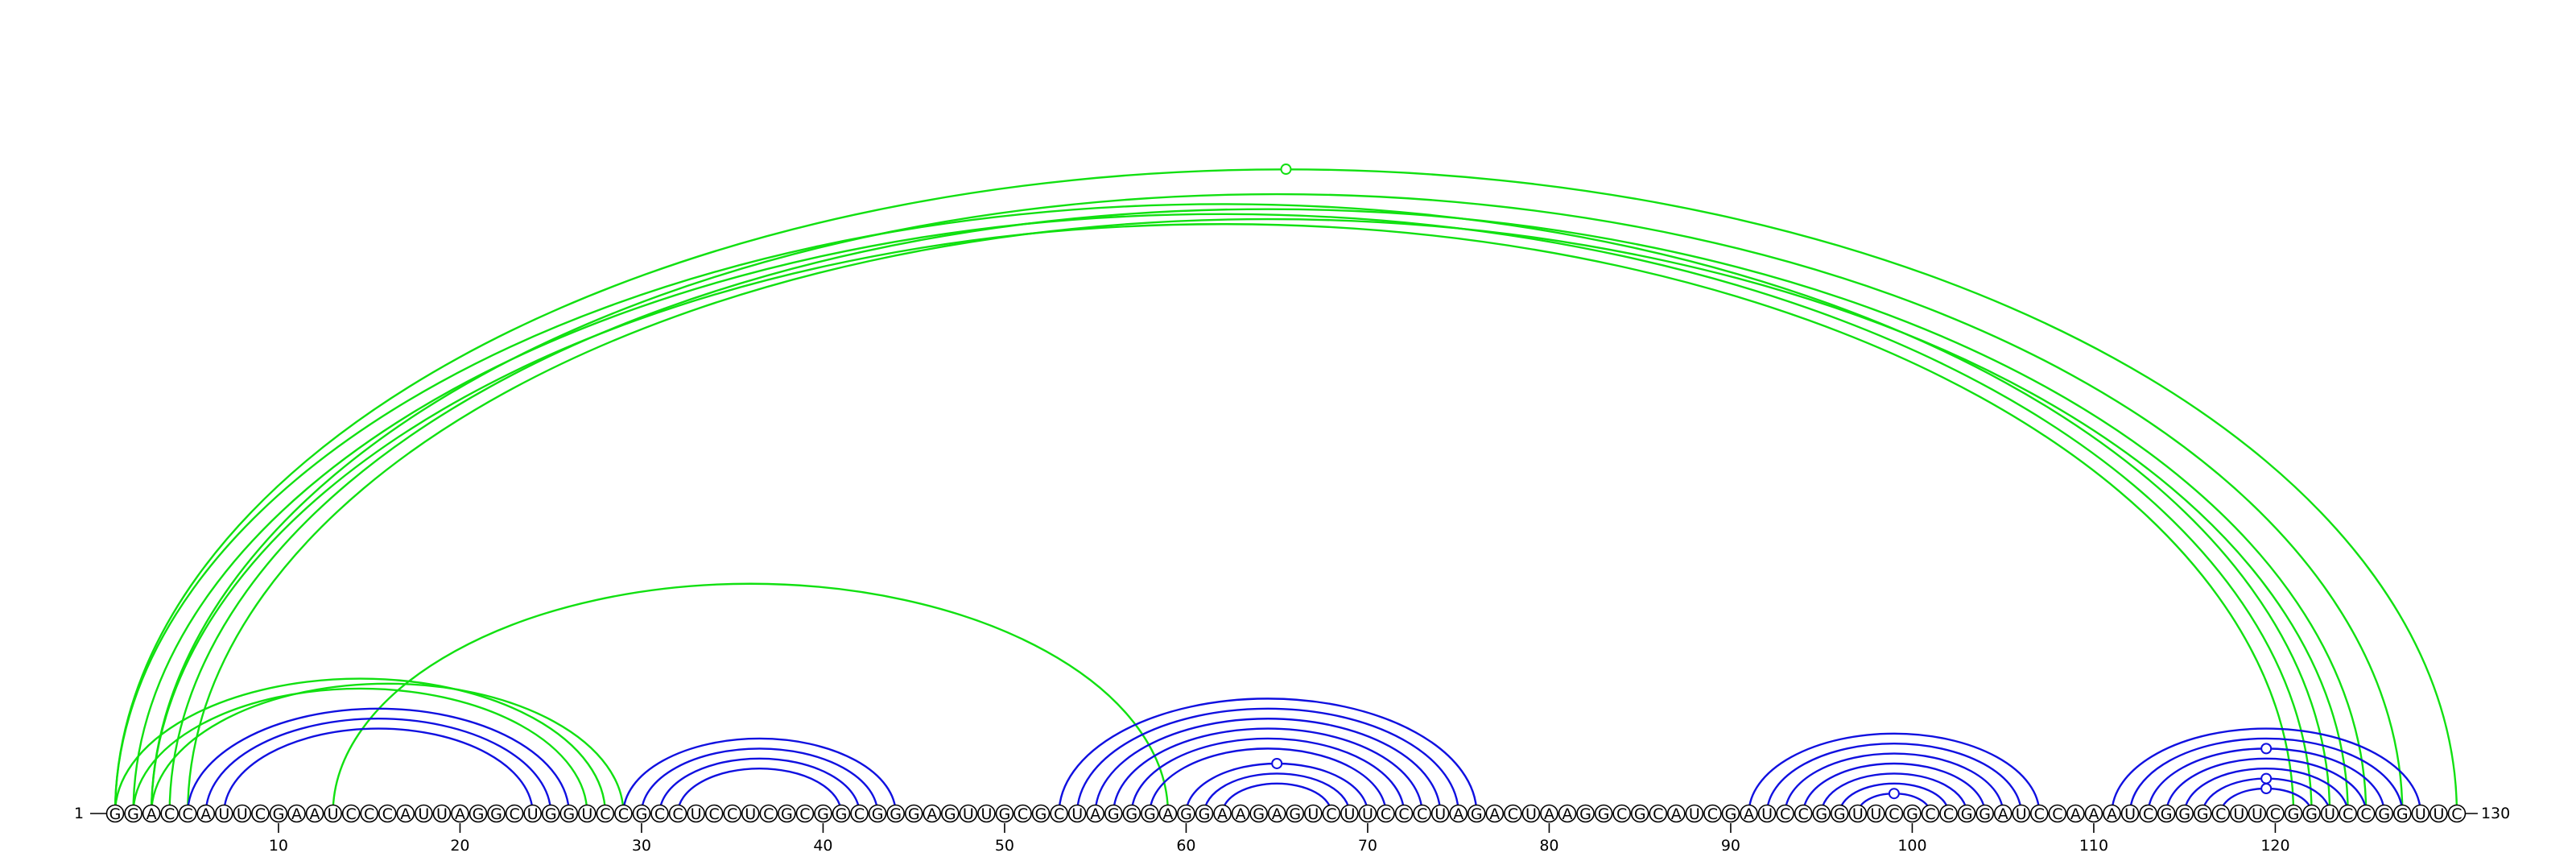 Image resolution: width=2576 pixels, height=857 pixels. Describe the element at coordinates (2093, 846) in the screenshot. I see `tick-label-110: 110` at that location.